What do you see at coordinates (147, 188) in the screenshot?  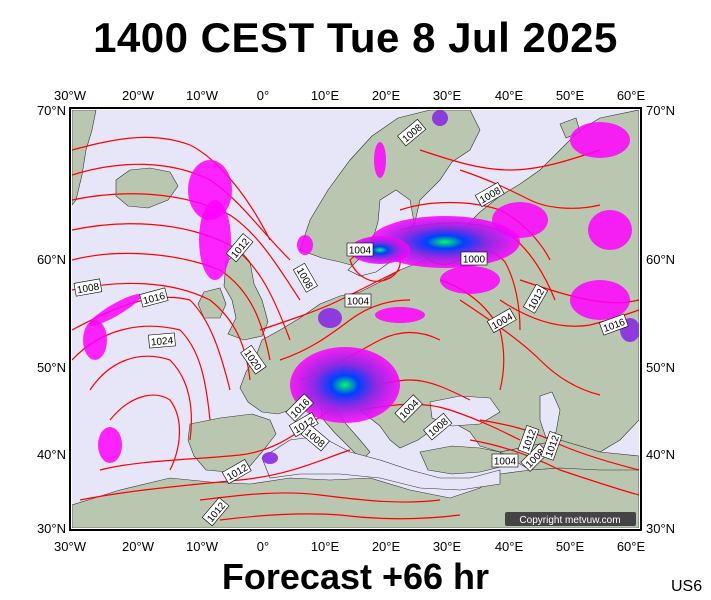 I see `iceland` at bounding box center [147, 188].